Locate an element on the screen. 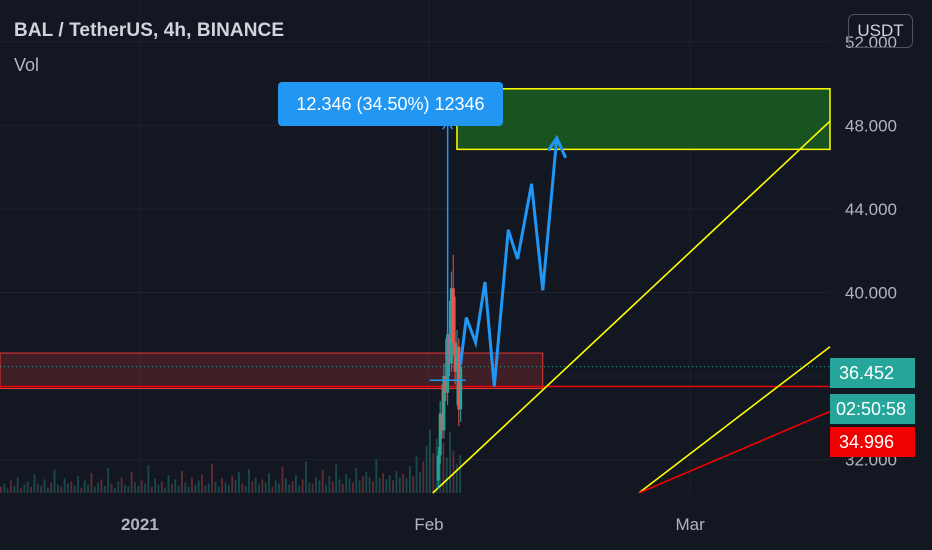 The image size is (932, 550). volume-indicator-label: Vol is located at coordinates (27, 65).